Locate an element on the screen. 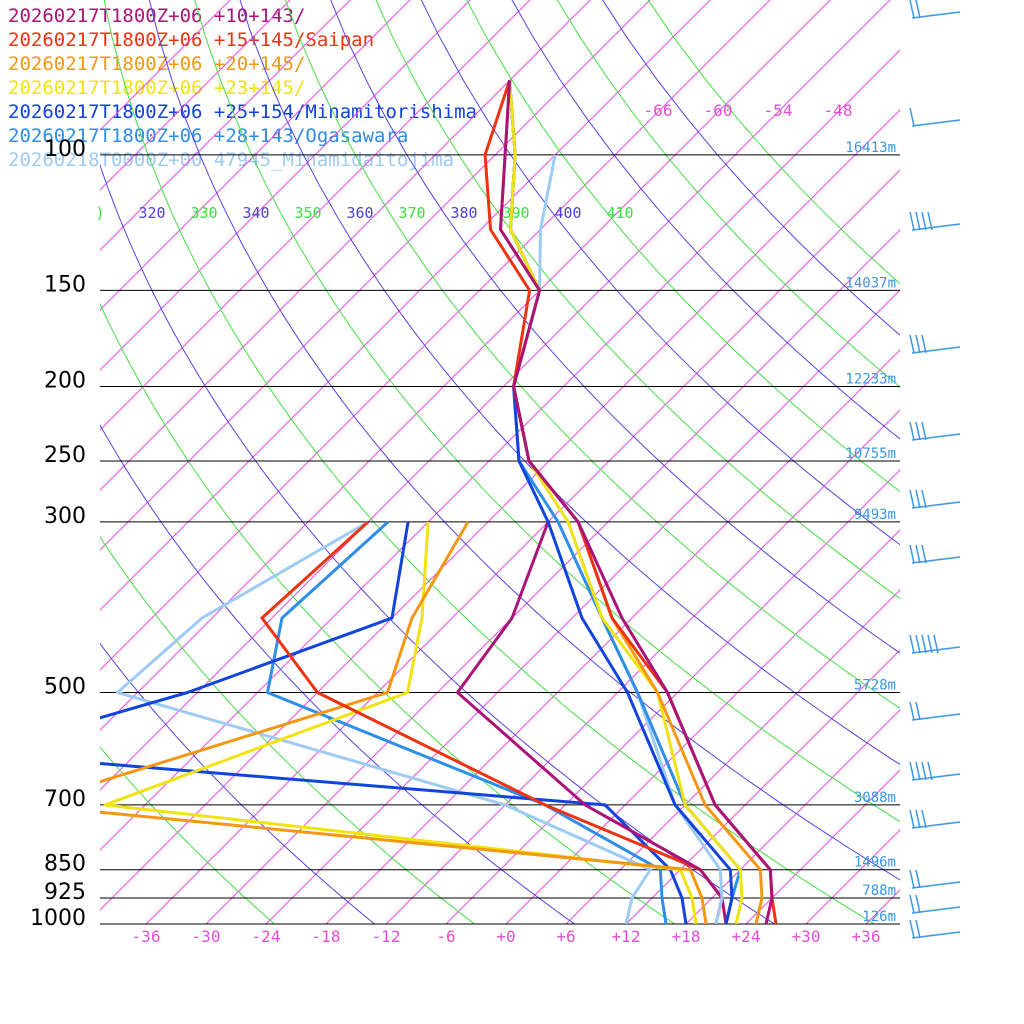 The image size is (1024, 1024). legend-item: 20260217T1800Z+06 +10+143/ is located at coordinates (157, 16).